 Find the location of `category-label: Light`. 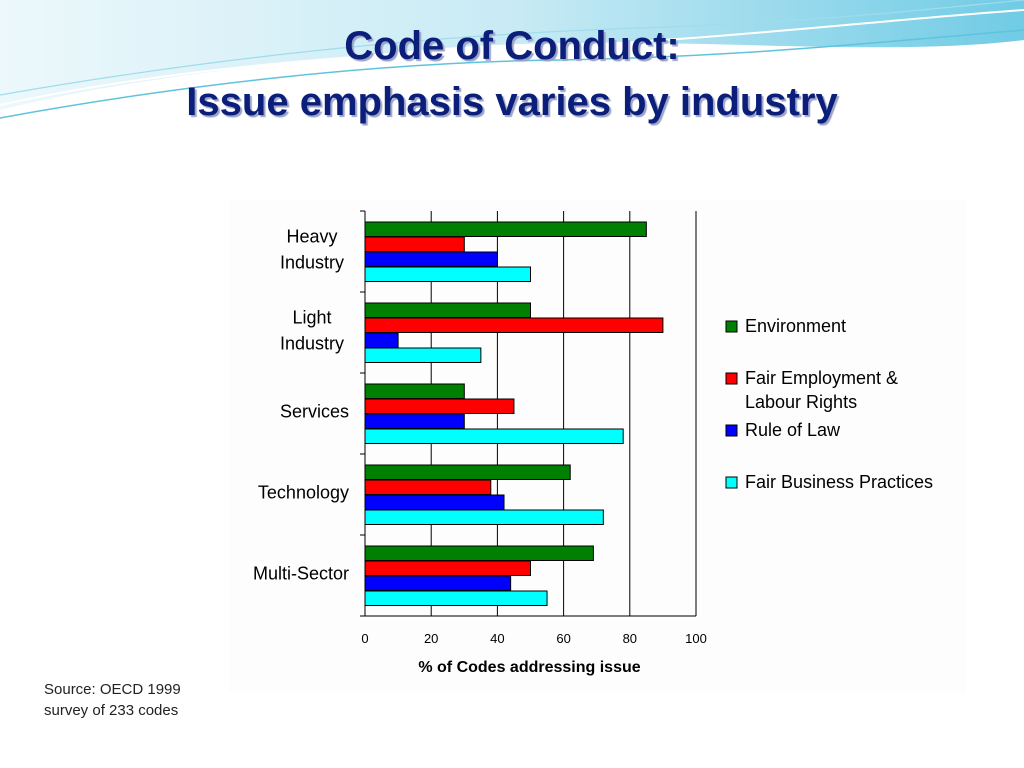

category-label: Light is located at coordinates (311, 318).